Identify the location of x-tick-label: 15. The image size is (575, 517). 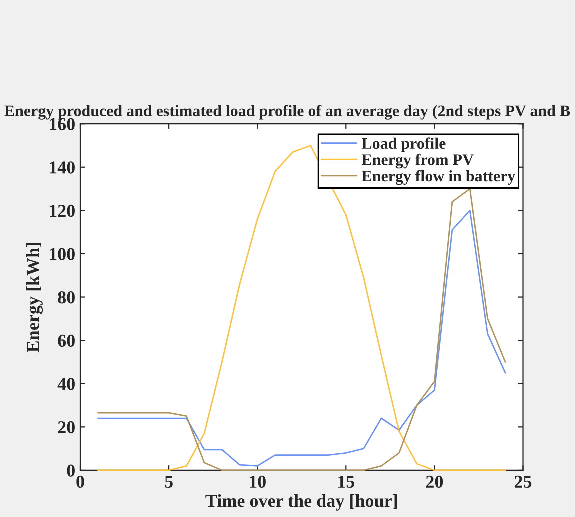
(346, 482).